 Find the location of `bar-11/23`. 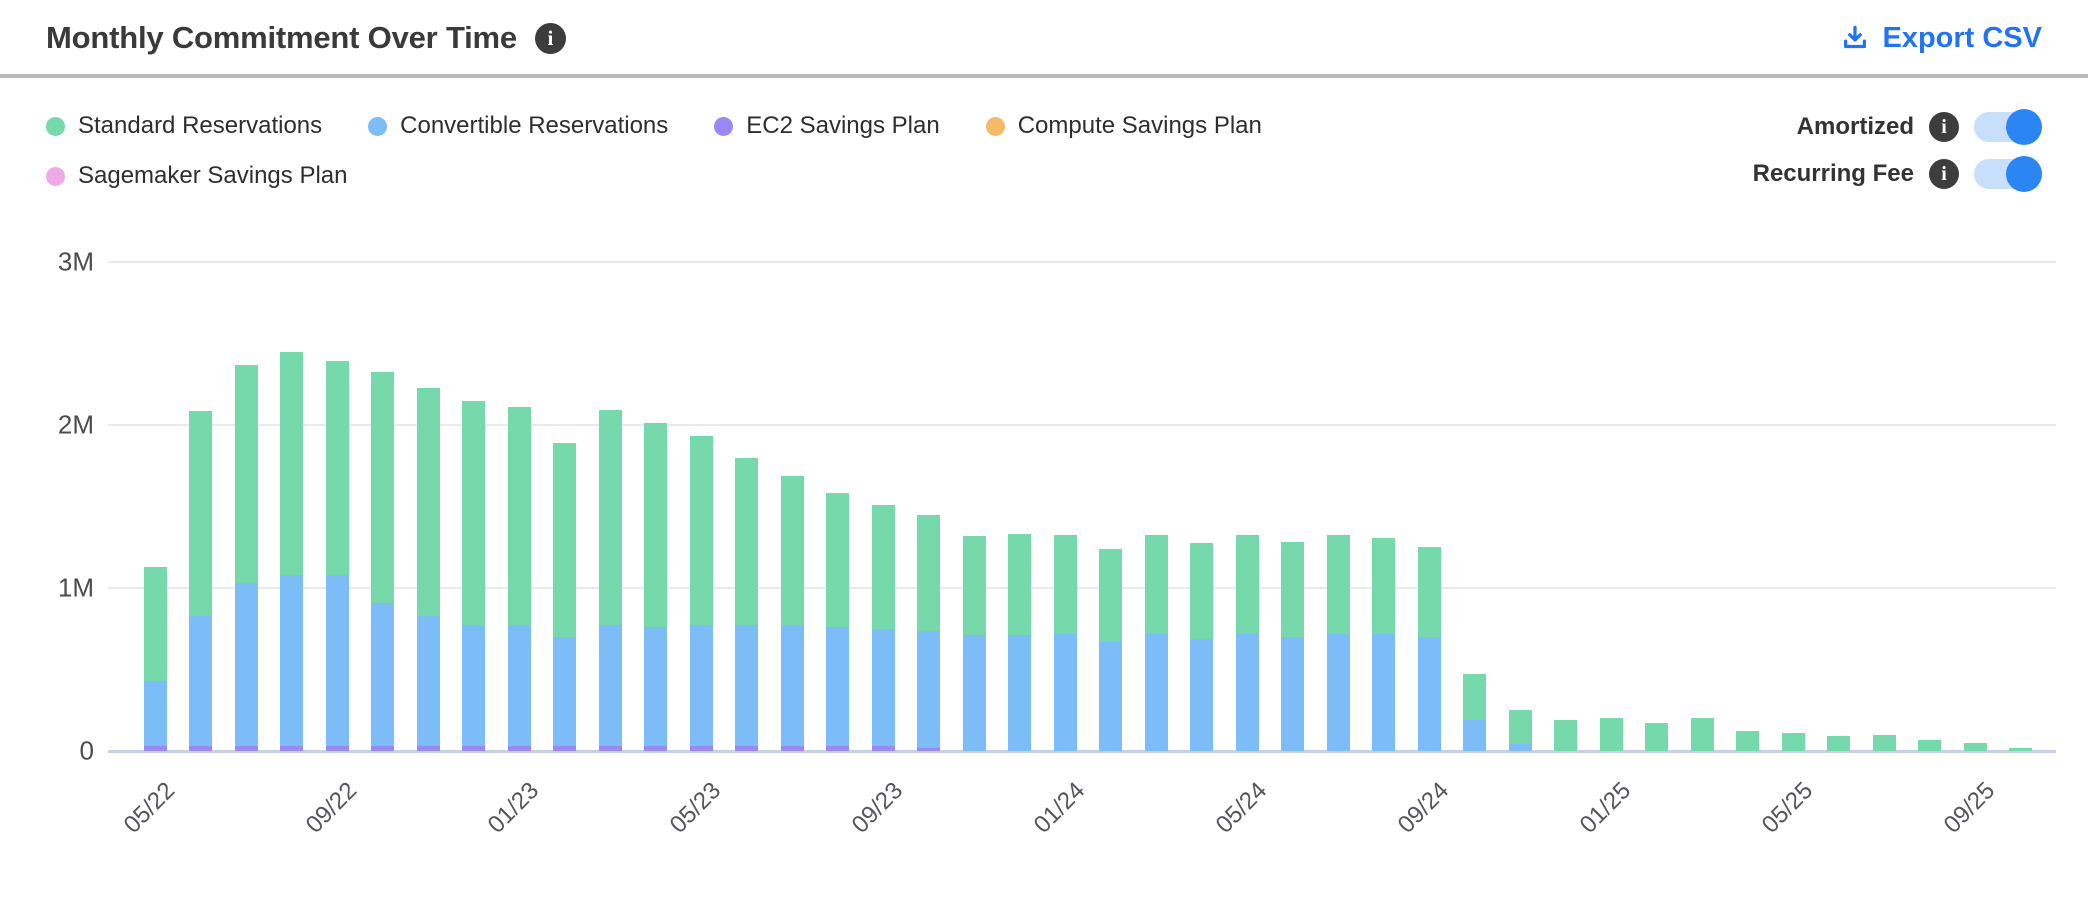

bar-11/23 is located at coordinates (974, 643).